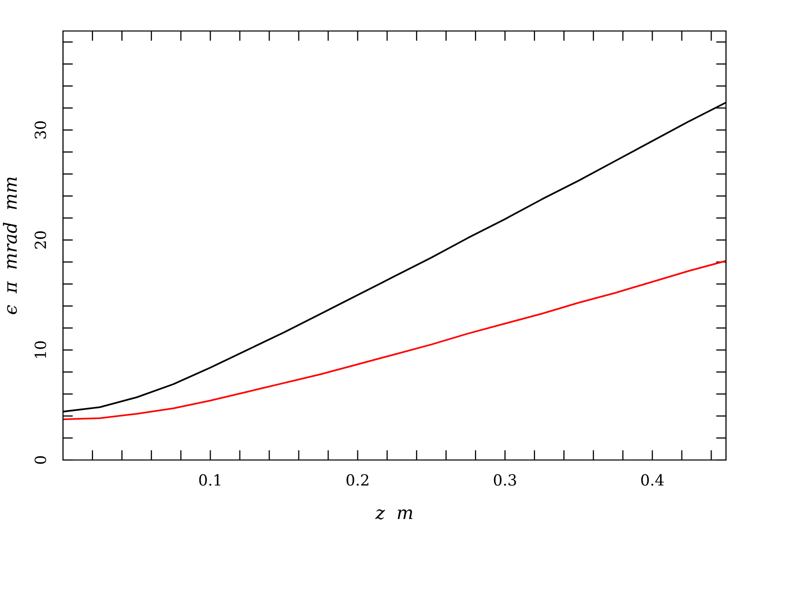 This screenshot has height=593, width=791. Describe the element at coordinates (357, 480) in the screenshot. I see `x-tick-label: 0.2` at that location.